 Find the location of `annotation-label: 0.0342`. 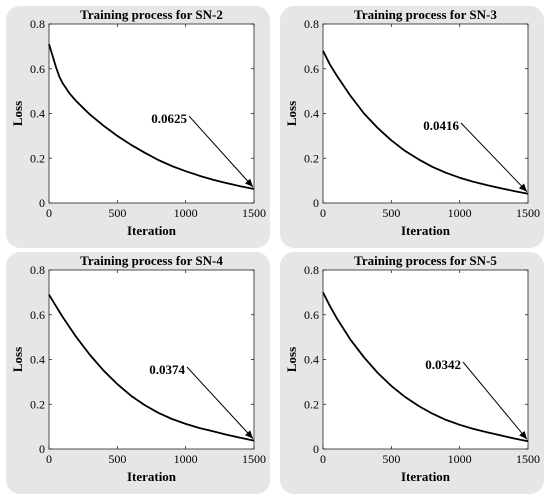

annotation-label: 0.0342 is located at coordinates (443, 364).